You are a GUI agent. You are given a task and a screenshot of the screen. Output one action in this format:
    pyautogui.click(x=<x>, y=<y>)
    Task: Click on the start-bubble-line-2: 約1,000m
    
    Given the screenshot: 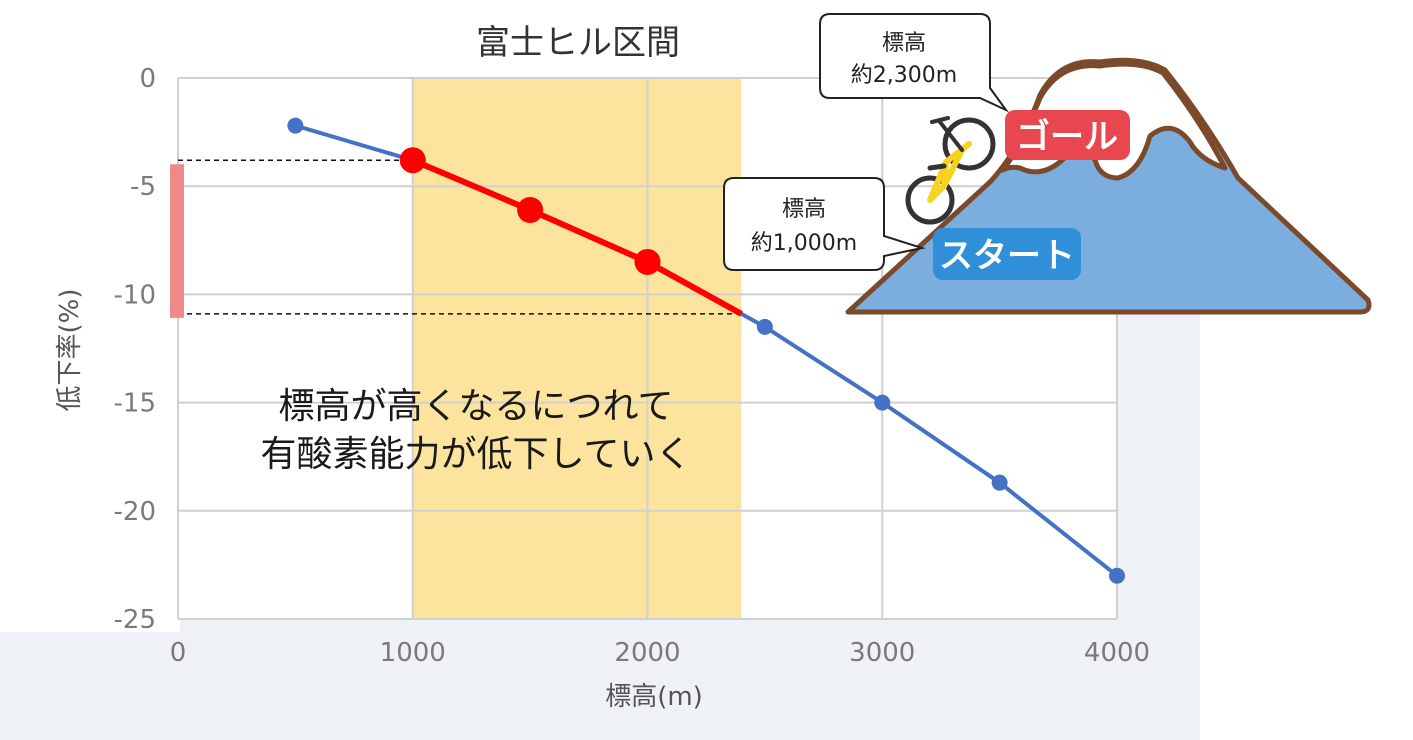 What is the action you would take?
    pyautogui.click(x=804, y=243)
    